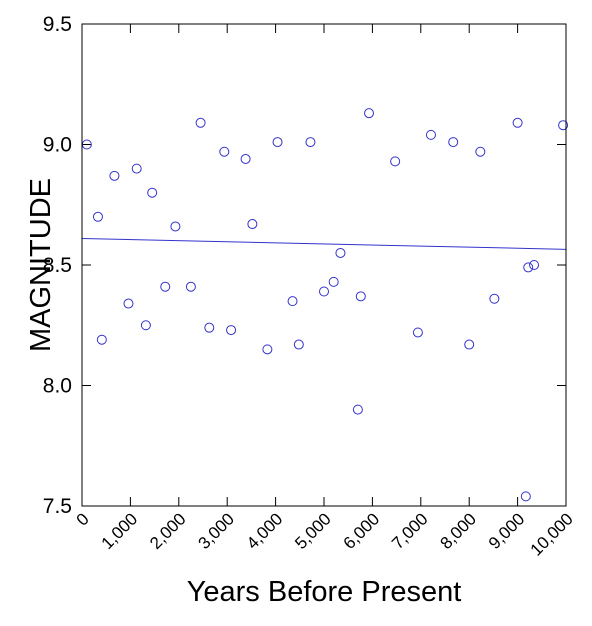 This screenshot has width=592, height=626. What do you see at coordinates (507, 531) in the screenshot?
I see `x-tick-label: 9,000` at bounding box center [507, 531].